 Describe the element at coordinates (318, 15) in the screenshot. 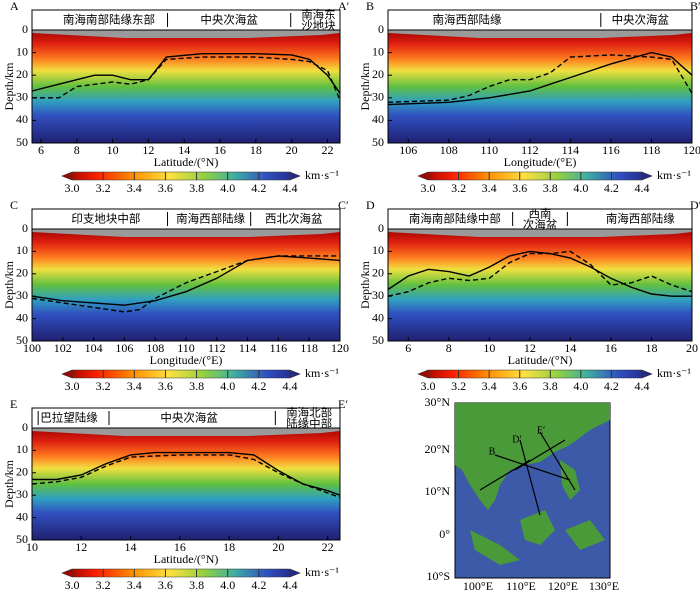

I see `region-label: 南海东` at that location.